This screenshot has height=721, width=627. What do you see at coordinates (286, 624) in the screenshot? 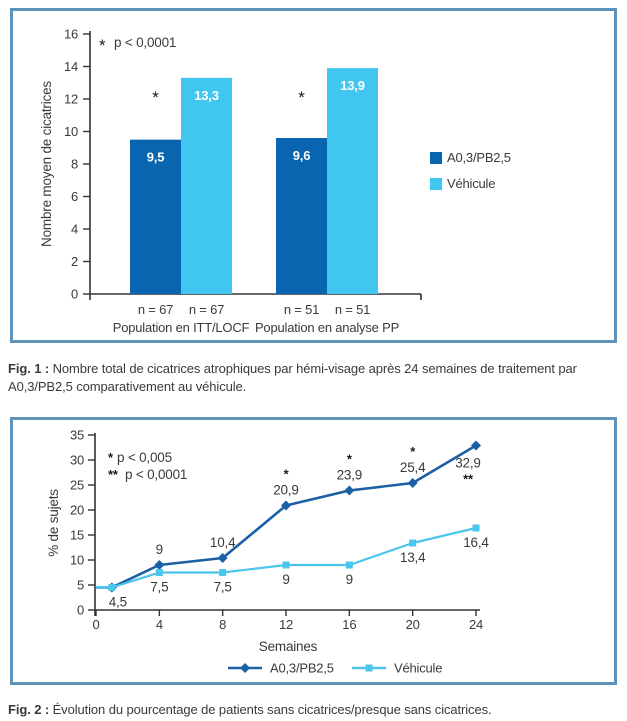
I see `x-tick-label: 12` at bounding box center [286, 624].